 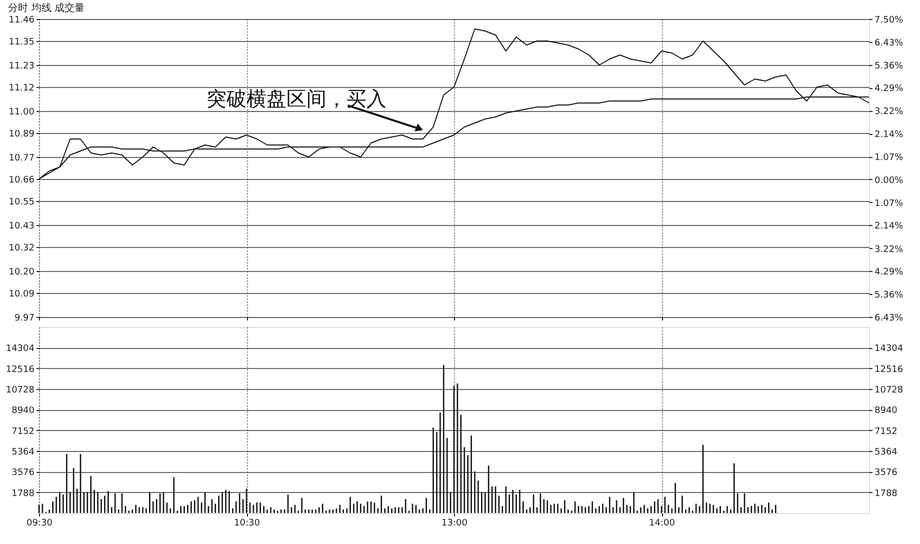 What do you see at coordinates (23, 431) in the screenshot?
I see `y-tick-label: 7152` at bounding box center [23, 431].